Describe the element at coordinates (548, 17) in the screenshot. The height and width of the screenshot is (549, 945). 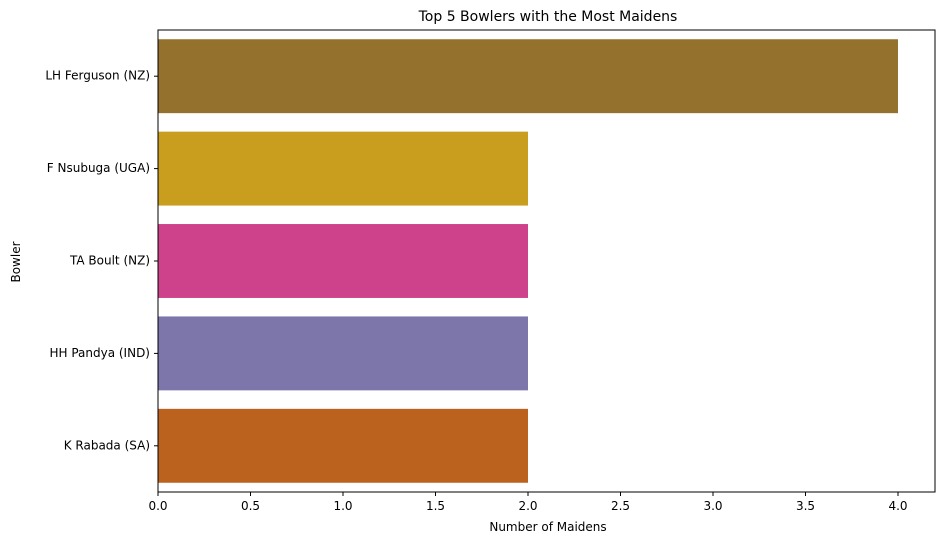
I see `chart-title: Top 5 Bowlers with the Most Maidens` at that location.